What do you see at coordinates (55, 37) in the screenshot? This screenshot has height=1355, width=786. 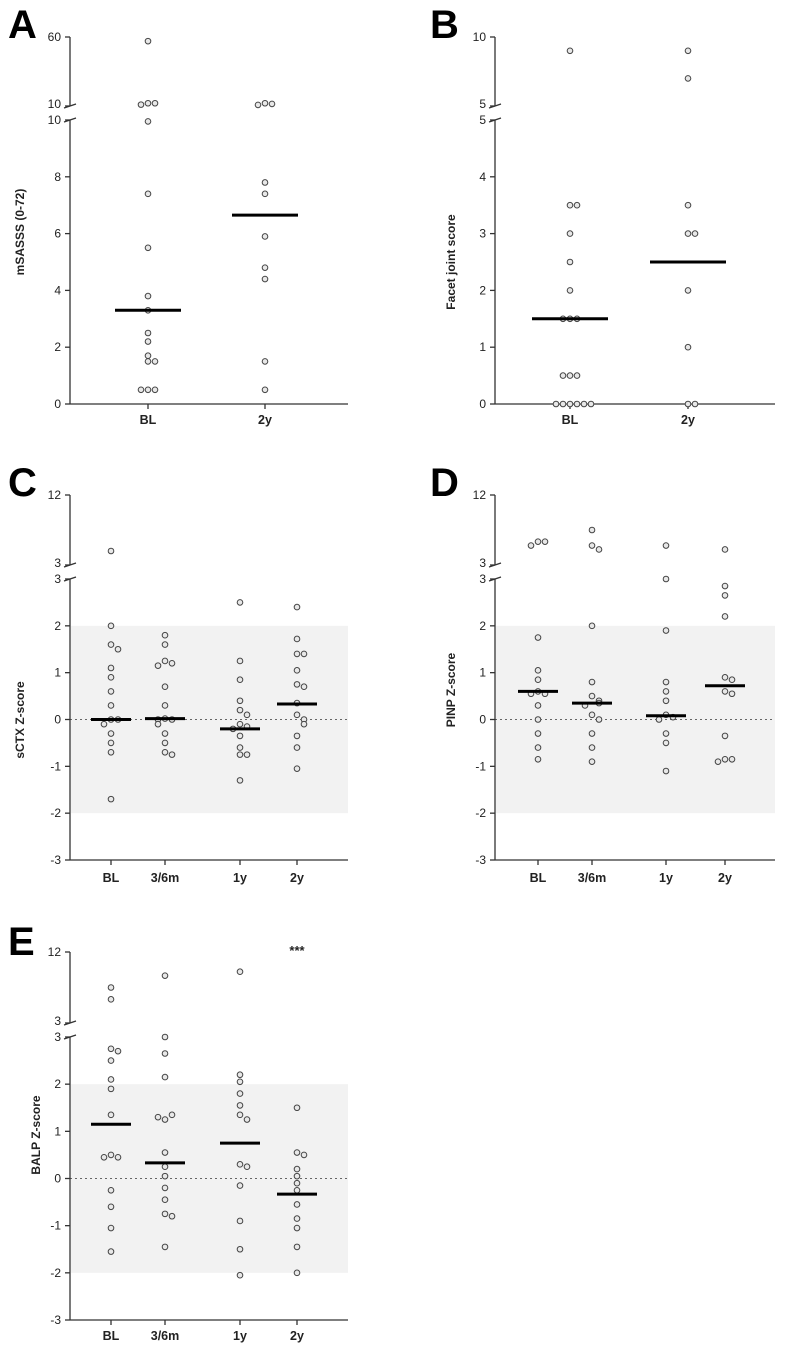 I see `y-tick-label: 60` at bounding box center [55, 37].